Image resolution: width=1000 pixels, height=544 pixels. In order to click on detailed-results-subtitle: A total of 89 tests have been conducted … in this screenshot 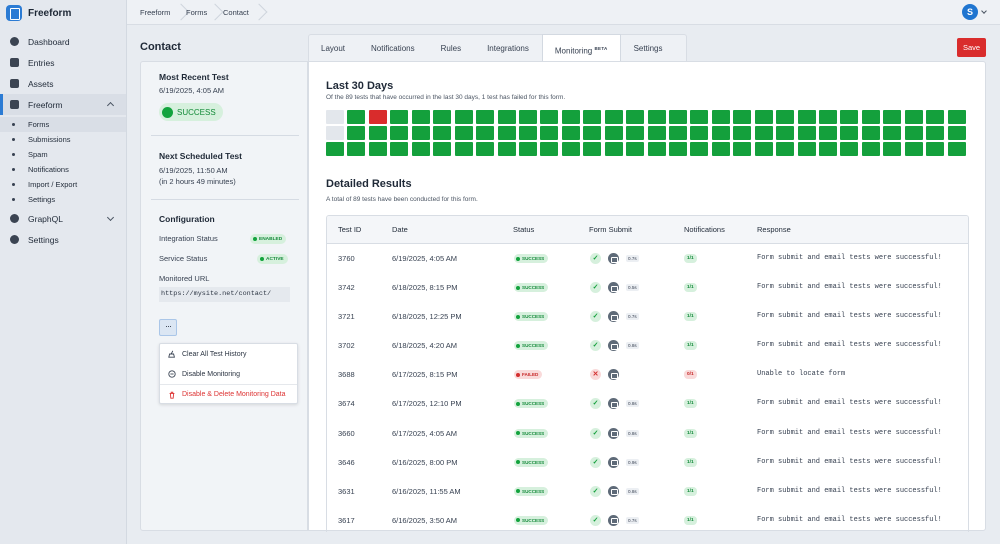, I will do `click(402, 199)`.